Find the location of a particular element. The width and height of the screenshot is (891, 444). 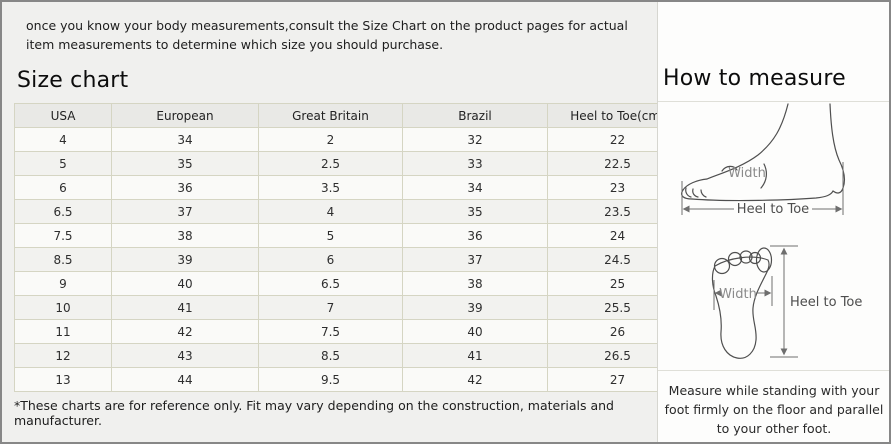

table-row: 13 44 9.5 42 27 is located at coordinates (351, 379).